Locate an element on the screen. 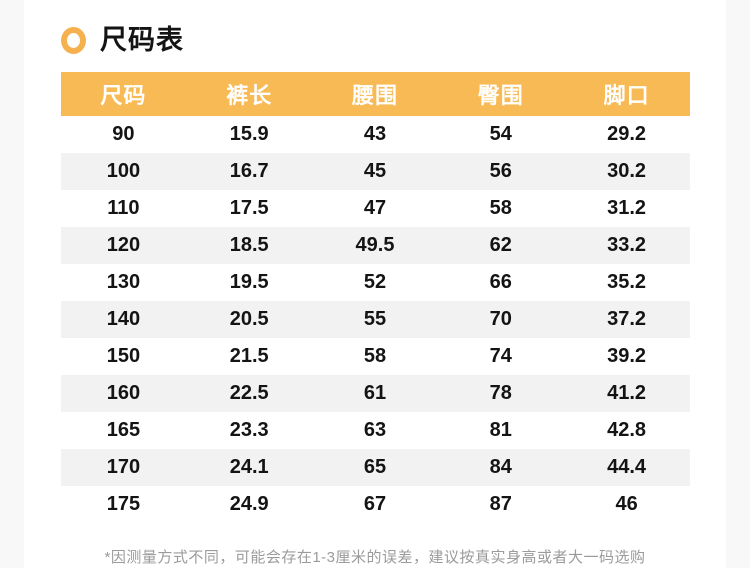 The height and width of the screenshot is (568, 750). table-cell: 61 is located at coordinates (375, 393).